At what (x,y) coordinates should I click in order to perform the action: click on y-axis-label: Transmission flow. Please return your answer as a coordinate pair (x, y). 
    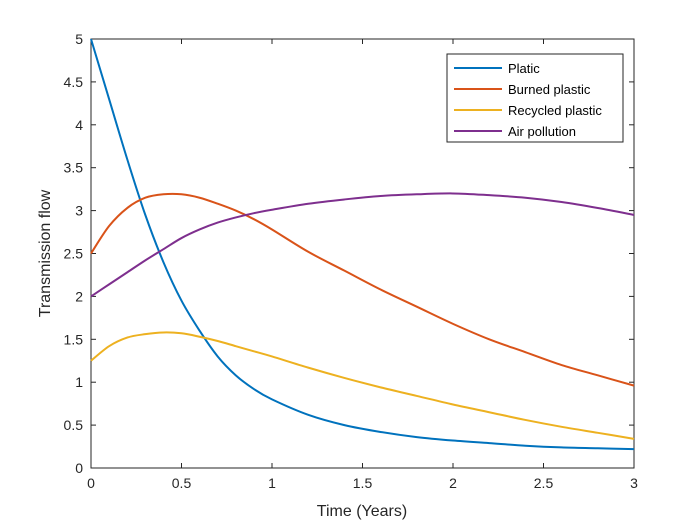
    Looking at the image, I should click on (45, 253).